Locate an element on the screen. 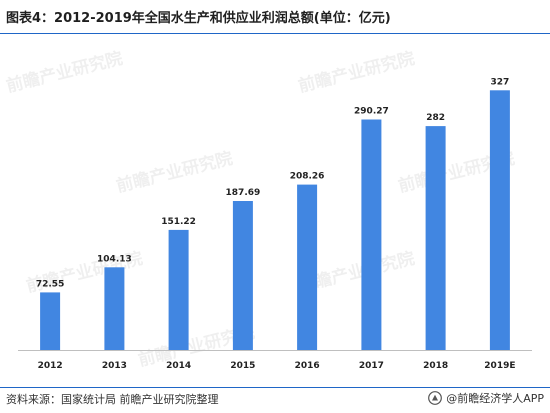  chart-header: 图表4：2012-2019年全国水生产和供应业利润总额(单位：亿元) is located at coordinates (275, 17).